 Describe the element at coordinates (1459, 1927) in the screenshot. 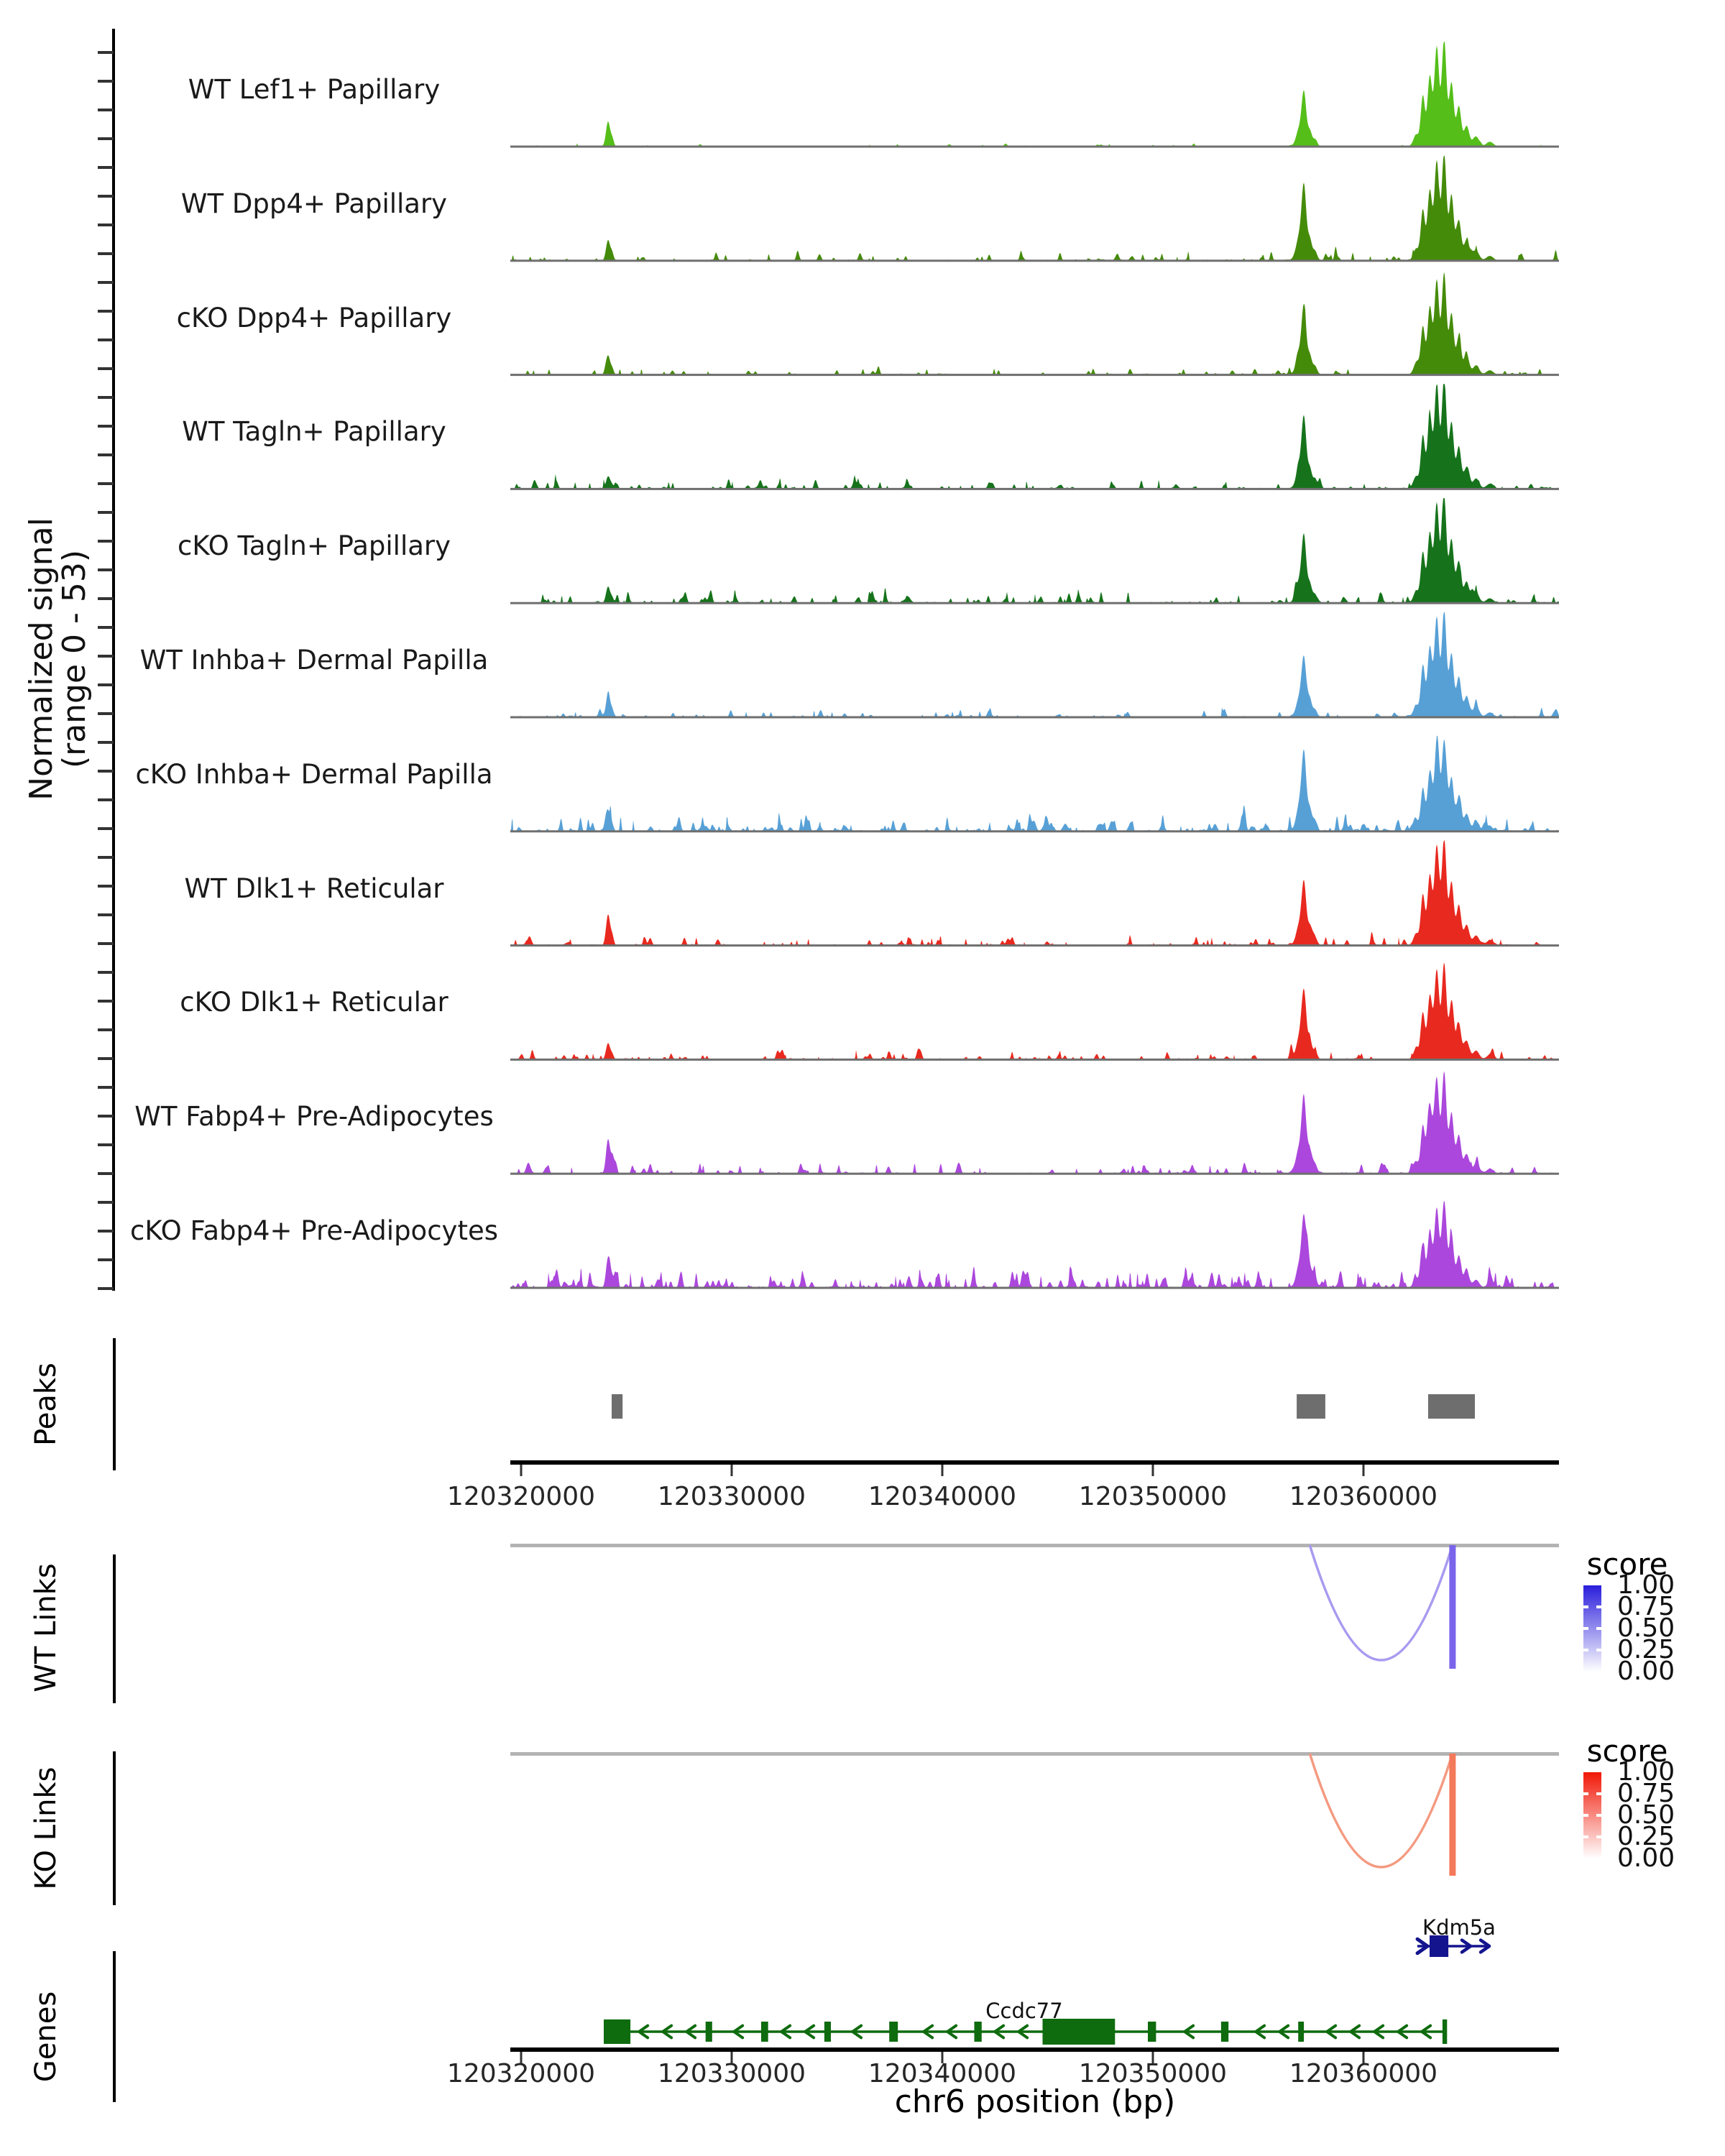

I see `gene-label-kdm5a: Kdm5a` at that location.